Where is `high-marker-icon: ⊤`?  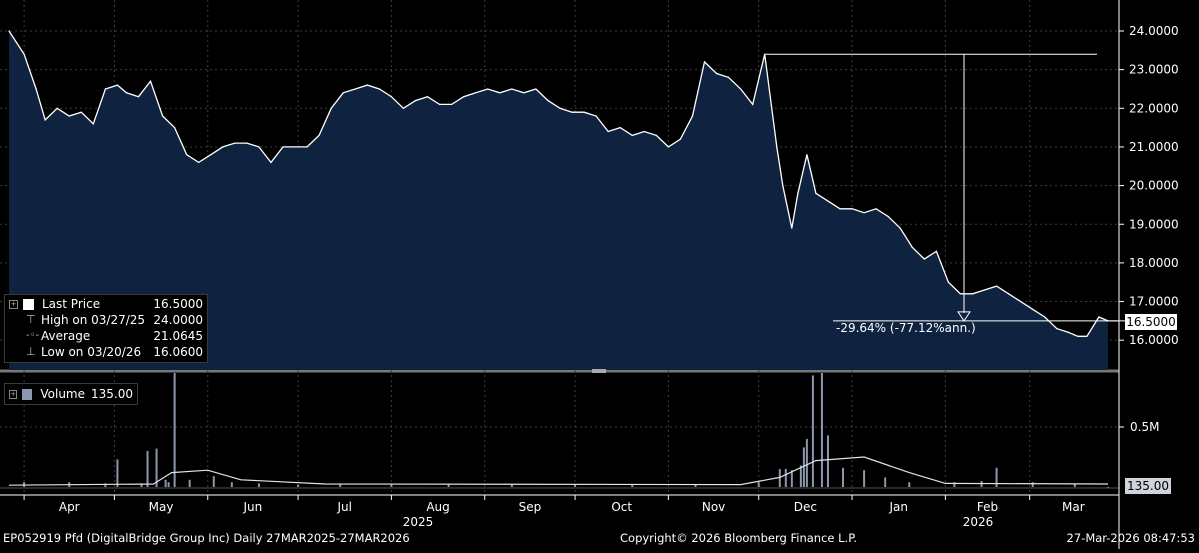
high-marker-icon: ⊤ is located at coordinates (31, 319).